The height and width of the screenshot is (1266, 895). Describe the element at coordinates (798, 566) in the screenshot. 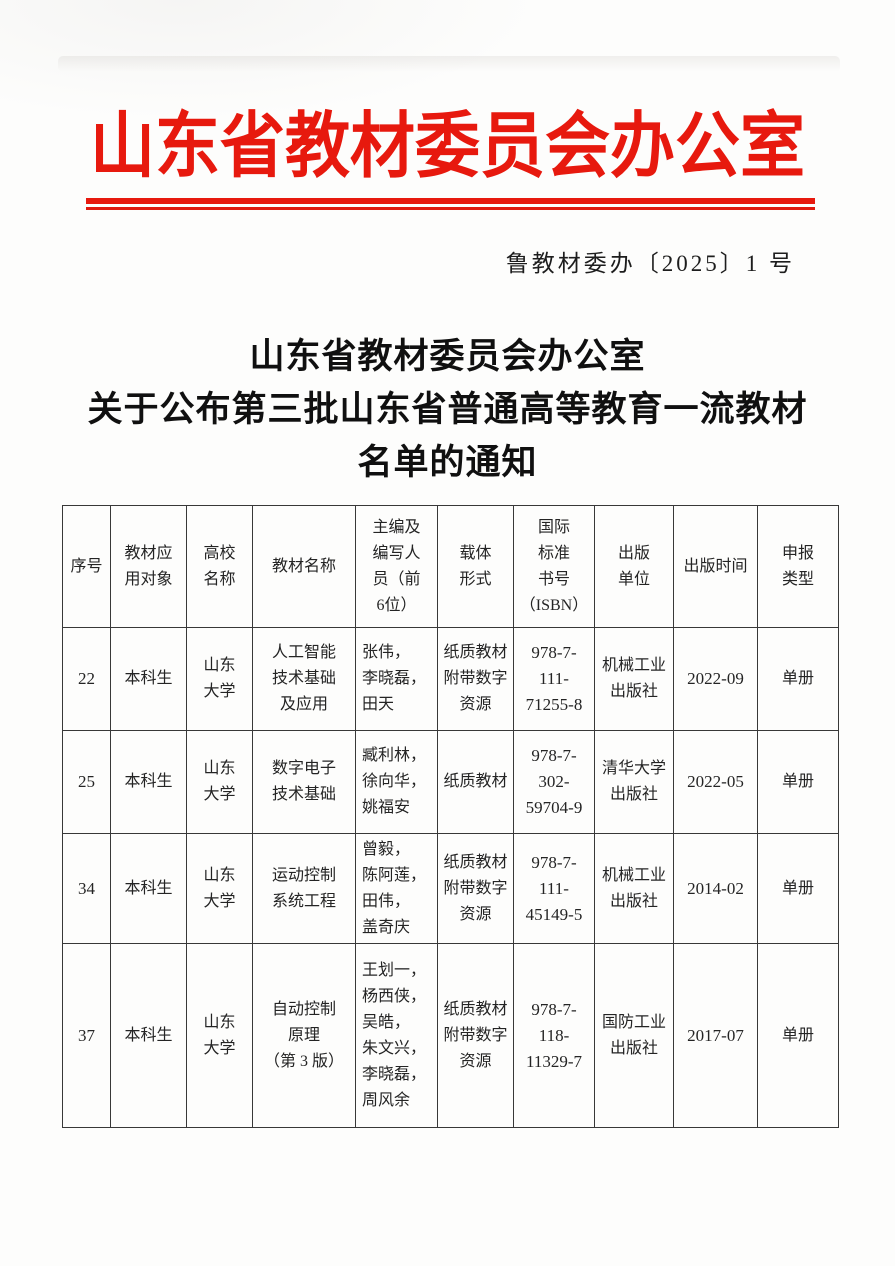

I see `col-header-application-type: 申报 类型` at that location.